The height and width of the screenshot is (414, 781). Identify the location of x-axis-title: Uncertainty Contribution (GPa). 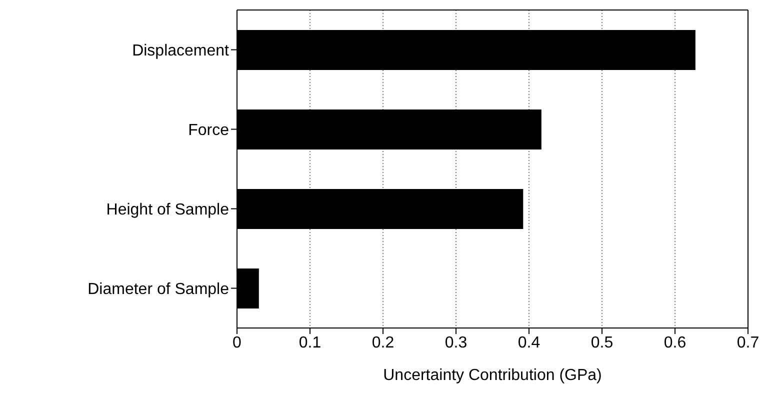
(492, 375).